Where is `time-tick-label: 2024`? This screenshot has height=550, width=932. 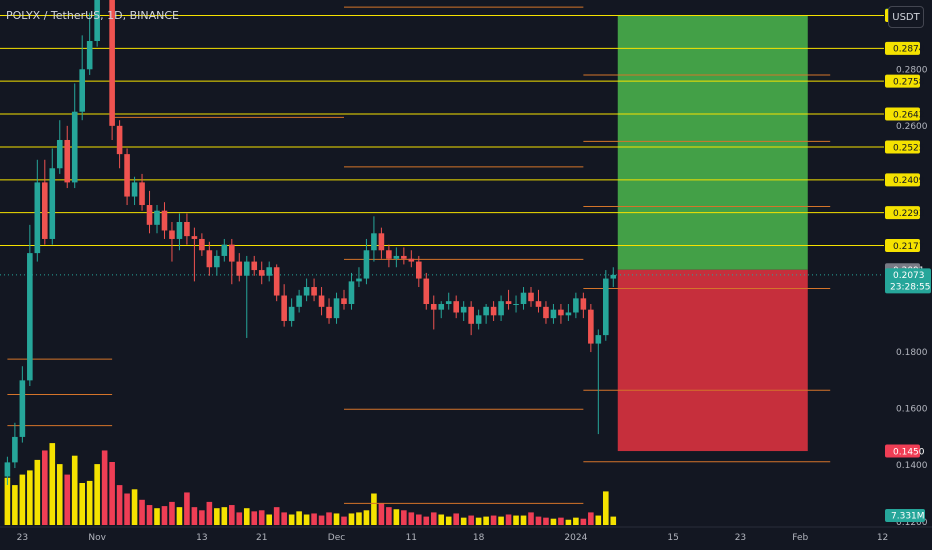 time-tick-label: 2024 is located at coordinates (575, 538).